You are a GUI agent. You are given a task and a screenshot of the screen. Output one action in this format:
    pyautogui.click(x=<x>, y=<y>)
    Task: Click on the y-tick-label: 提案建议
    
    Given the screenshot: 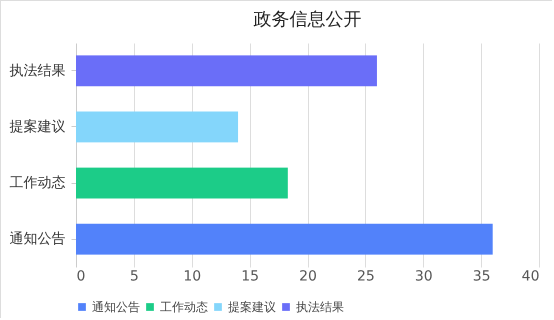 What is the action you would take?
    pyautogui.click(x=38, y=126)
    